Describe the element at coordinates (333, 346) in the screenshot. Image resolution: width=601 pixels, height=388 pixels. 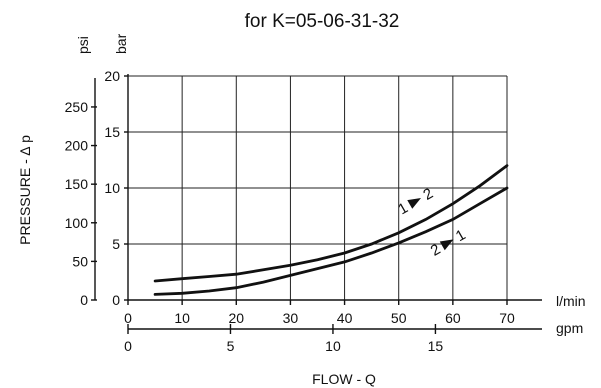
I see `x2-tick-label-10: 10` at that location.